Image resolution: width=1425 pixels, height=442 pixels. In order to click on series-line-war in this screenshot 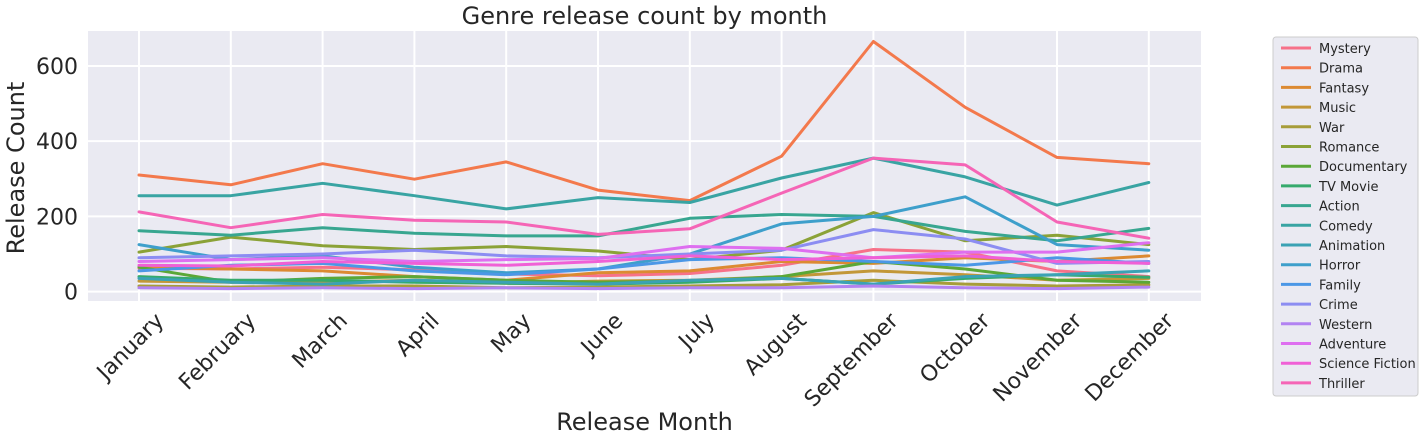, I will do `click(644, 284)`.